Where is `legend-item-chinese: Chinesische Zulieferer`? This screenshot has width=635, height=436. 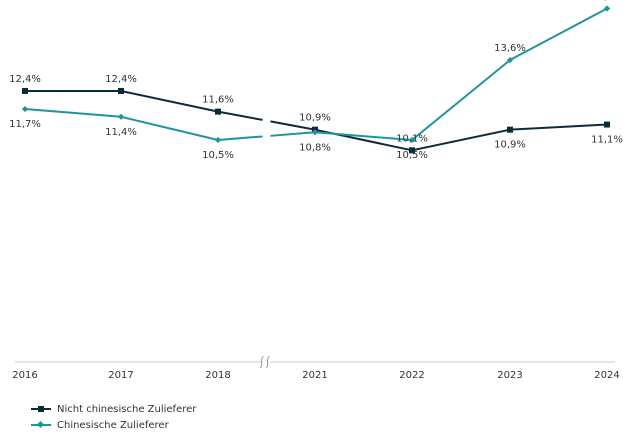 legend-item-chinese: Chinesische Zulieferer is located at coordinates (113, 425).